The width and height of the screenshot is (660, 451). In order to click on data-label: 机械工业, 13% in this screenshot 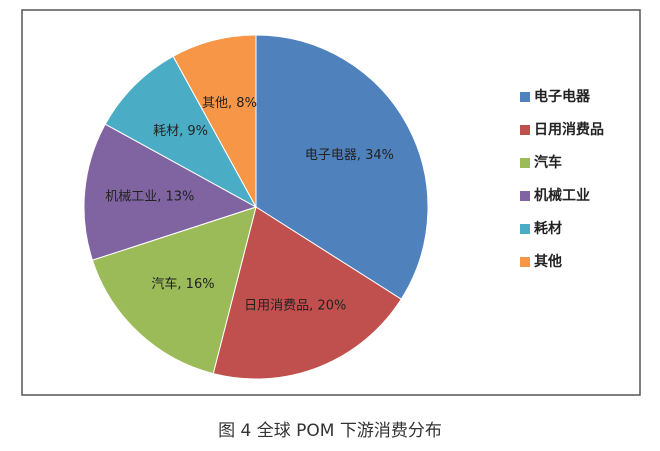, I will do `click(149, 196)`.